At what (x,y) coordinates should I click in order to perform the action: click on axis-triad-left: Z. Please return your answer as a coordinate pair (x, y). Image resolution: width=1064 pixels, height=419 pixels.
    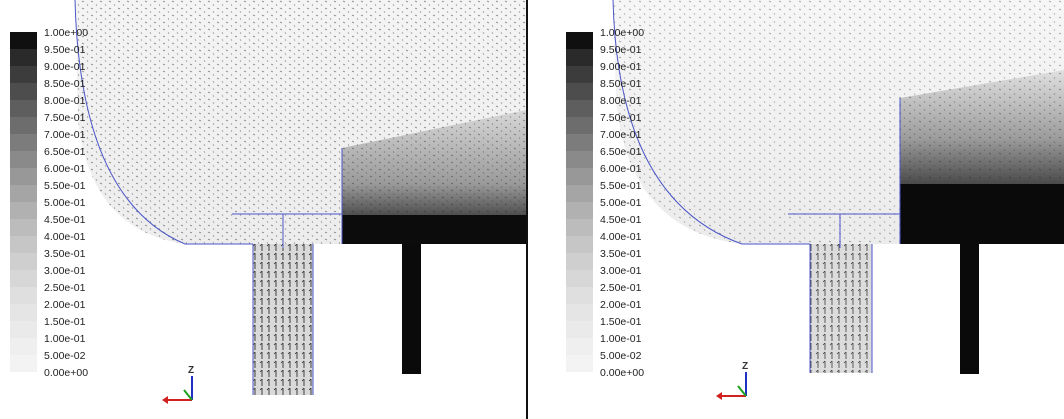
    Looking at the image, I should click on (178, 384).